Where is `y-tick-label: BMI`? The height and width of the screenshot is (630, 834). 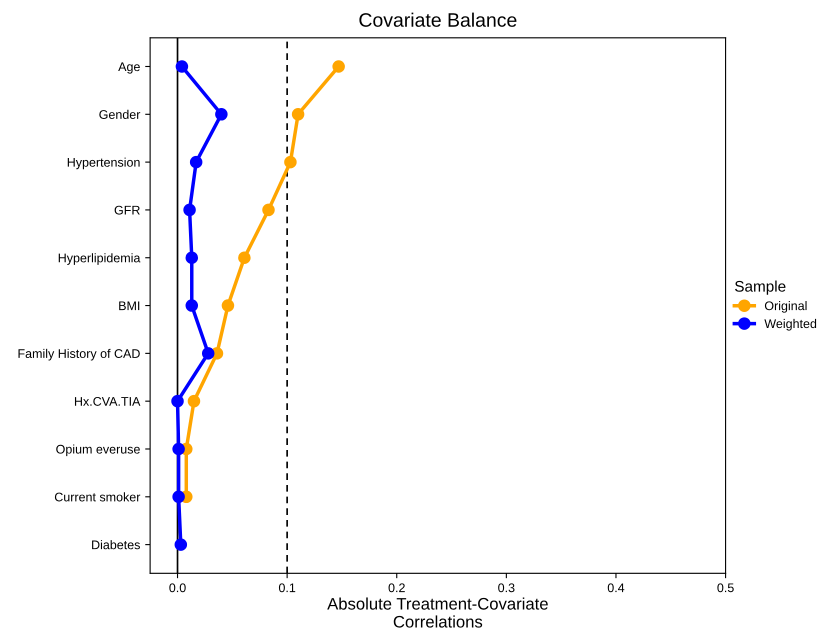 y-tick-label: BMI is located at coordinates (129, 305).